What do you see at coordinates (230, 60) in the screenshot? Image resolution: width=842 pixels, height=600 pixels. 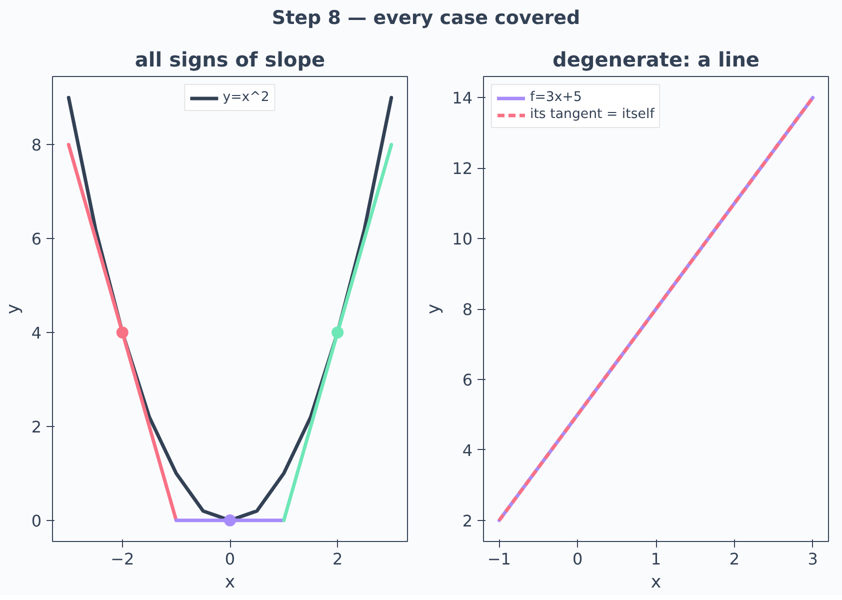 I see `chart-title: all signs of slope` at bounding box center [230, 60].